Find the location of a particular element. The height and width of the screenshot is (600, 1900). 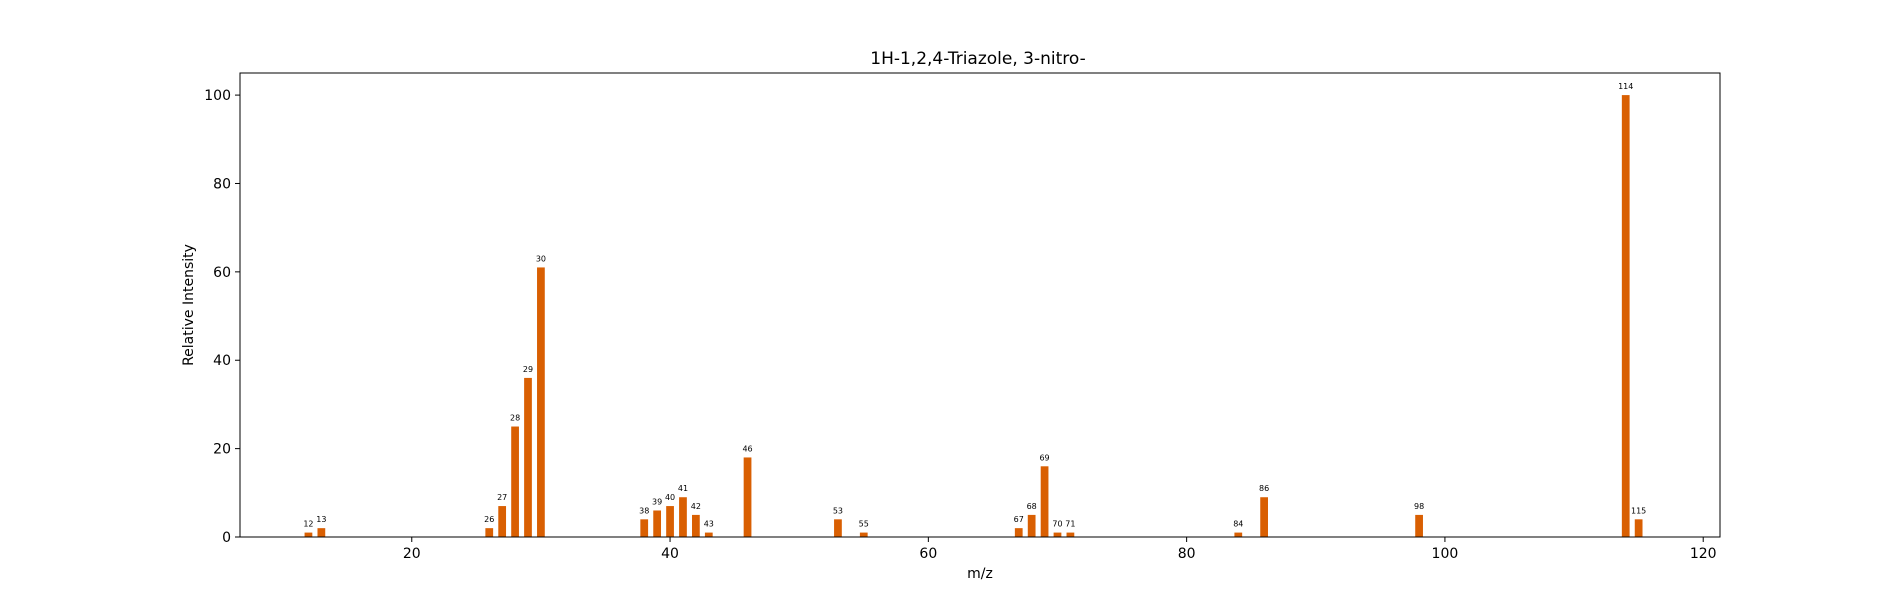

data-label-mz-67: 67 is located at coordinates (1019, 519).